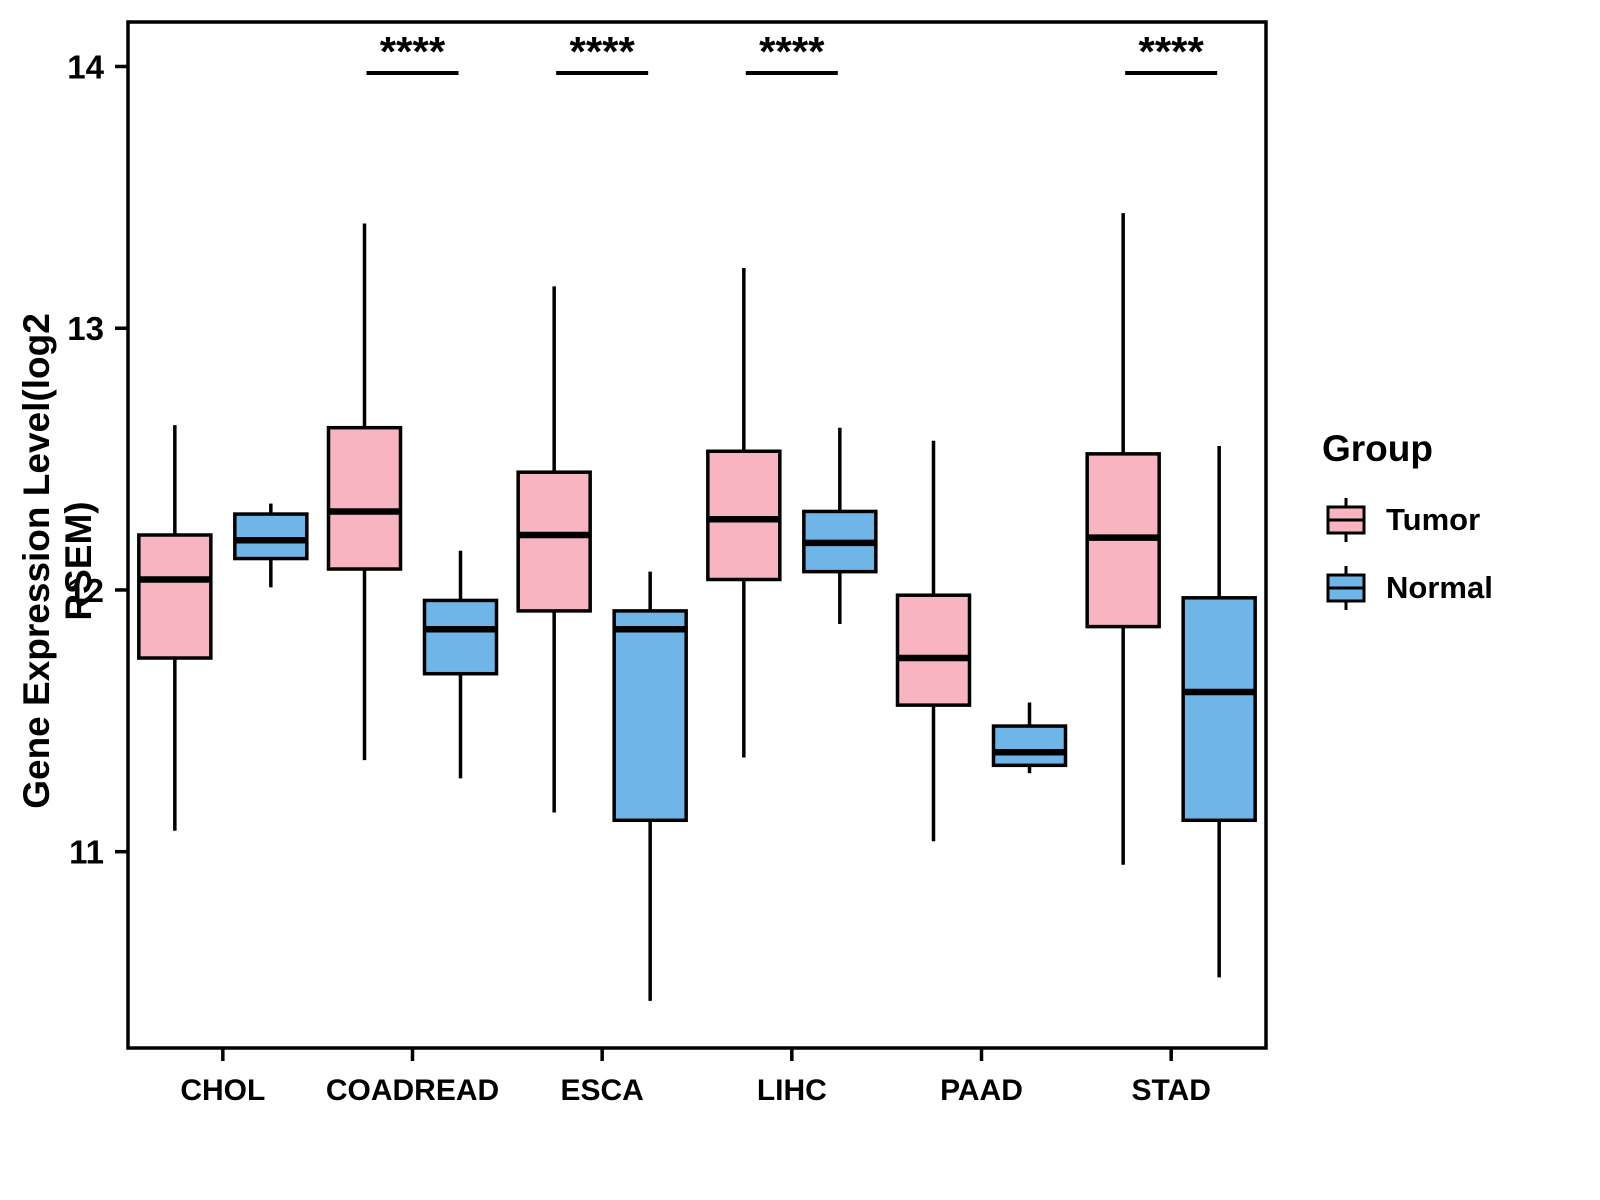 This screenshot has width=1600, height=1200. Describe the element at coordinates (271, 536) in the screenshot. I see `box-normal-chol` at that location.